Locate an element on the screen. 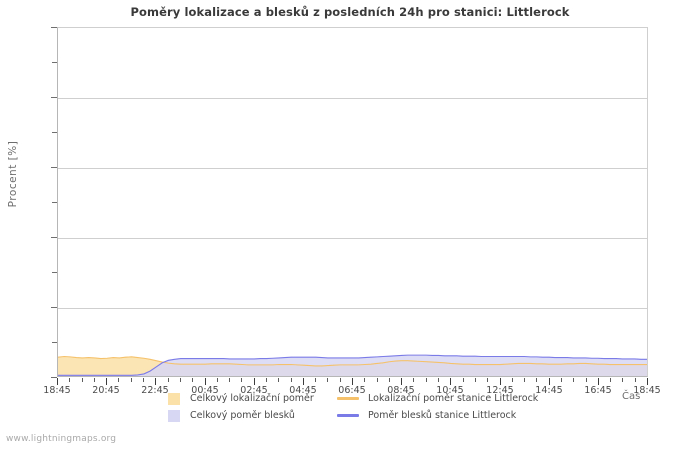 The image size is (700, 450). x-axis-tick-label: 14:45 is located at coordinates (549, 390).